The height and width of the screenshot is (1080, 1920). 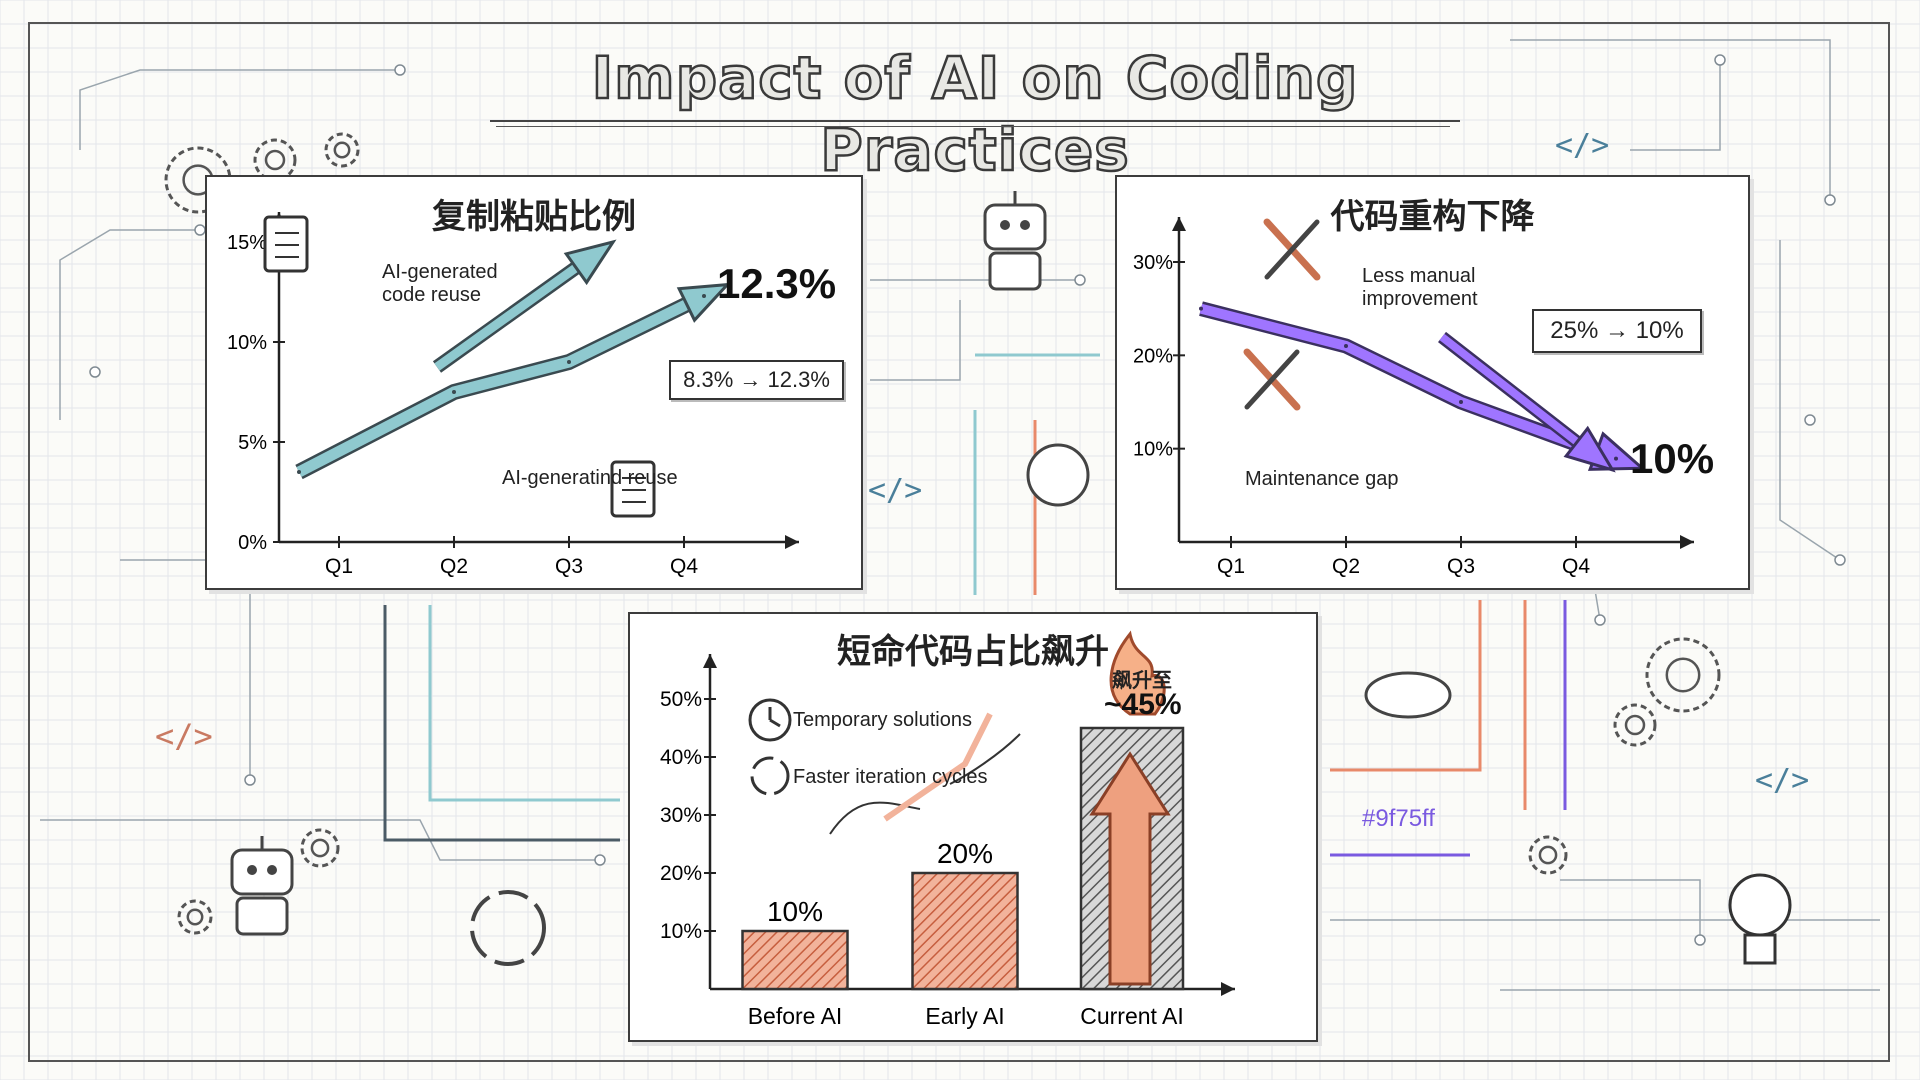 I want to click on refactor-big-value: 10%, so click(x=1672, y=458).